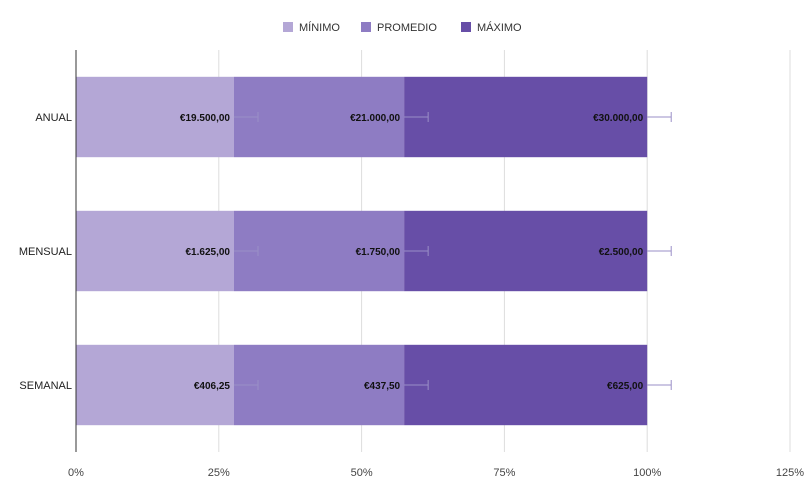 The height and width of the screenshot is (500, 812). What do you see at coordinates (504, 473) in the screenshot?
I see `x-tick-label: 75%` at bounding box center [504, 473].